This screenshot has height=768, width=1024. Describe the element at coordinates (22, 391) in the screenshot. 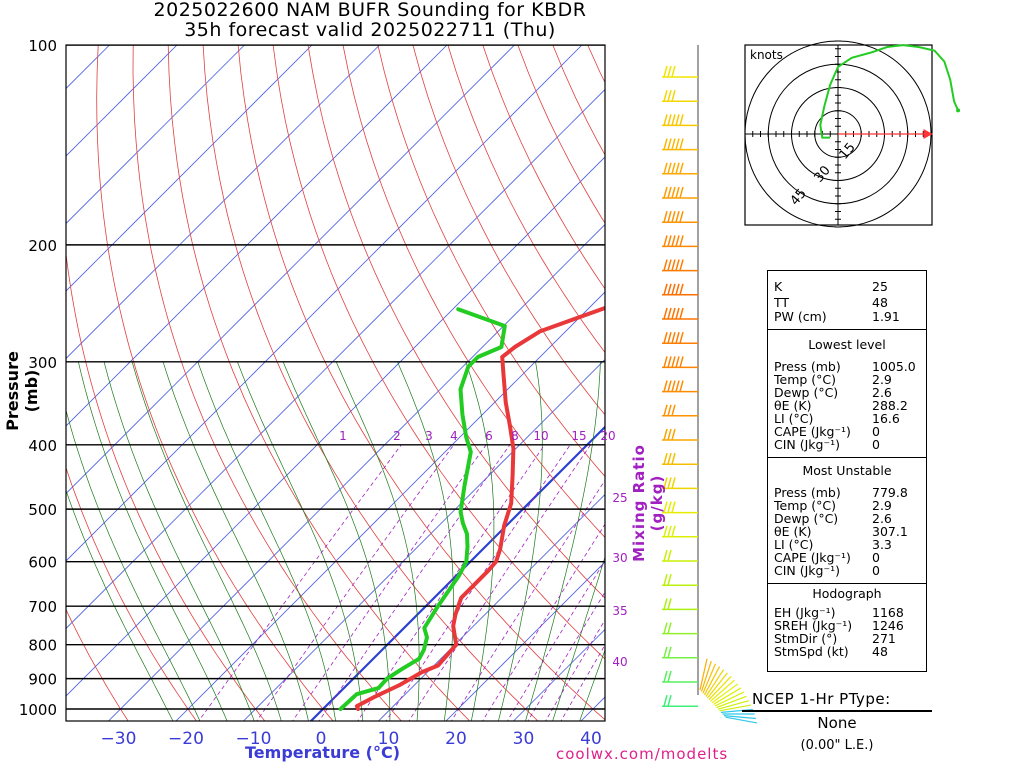

I see `y-axis-title: Pressure (mb)` at that location.